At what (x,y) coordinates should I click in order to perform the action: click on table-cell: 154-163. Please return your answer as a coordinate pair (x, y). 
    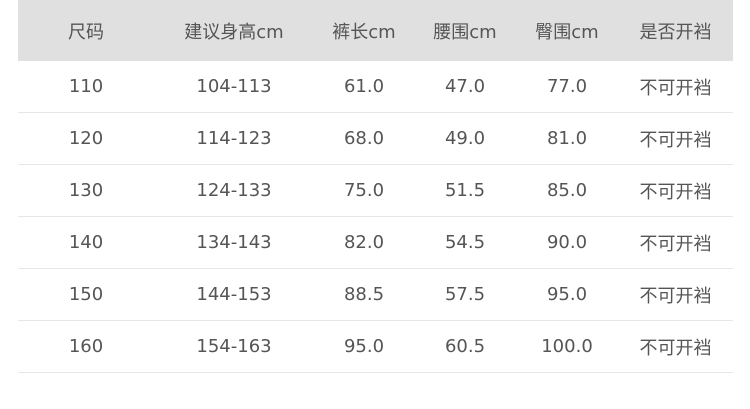
    Looking at the image, I should click on (234, 346).